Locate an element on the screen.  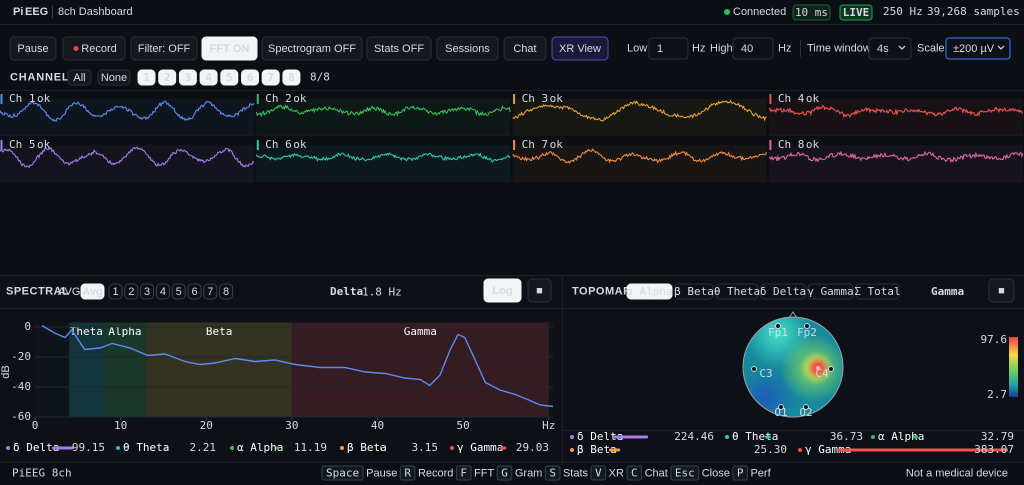
window-value: 4s is located at coordinates (883, 49).